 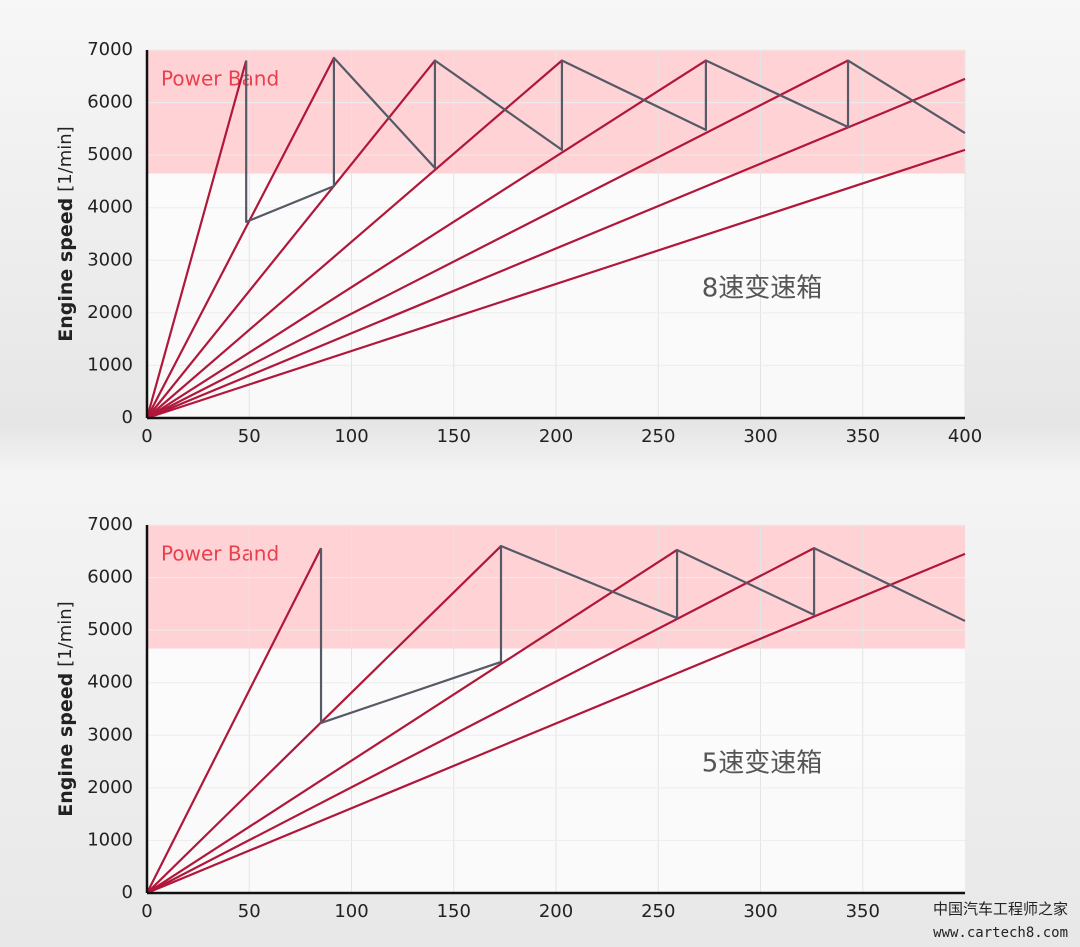 What do you see at coordinates (762, 289) in the screenshot?
I see `annotation: 8速变速箱` at bounding box center [762, 289].